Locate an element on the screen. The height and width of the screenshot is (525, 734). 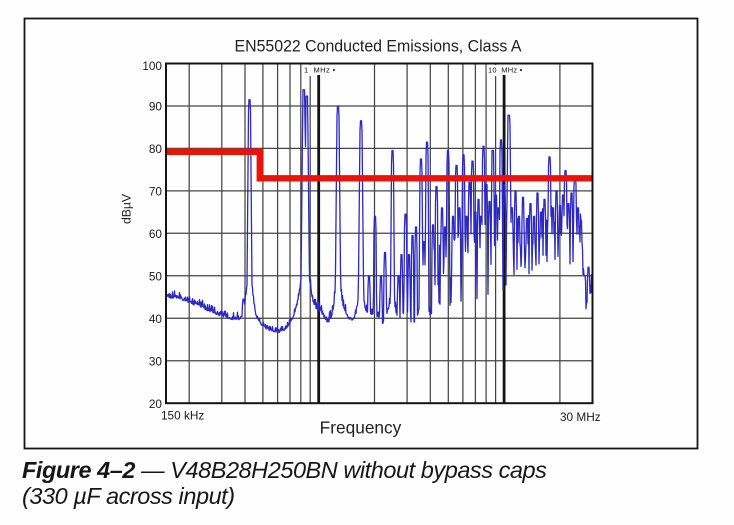
svg-text: 40 is located at coordinates (156, 319).